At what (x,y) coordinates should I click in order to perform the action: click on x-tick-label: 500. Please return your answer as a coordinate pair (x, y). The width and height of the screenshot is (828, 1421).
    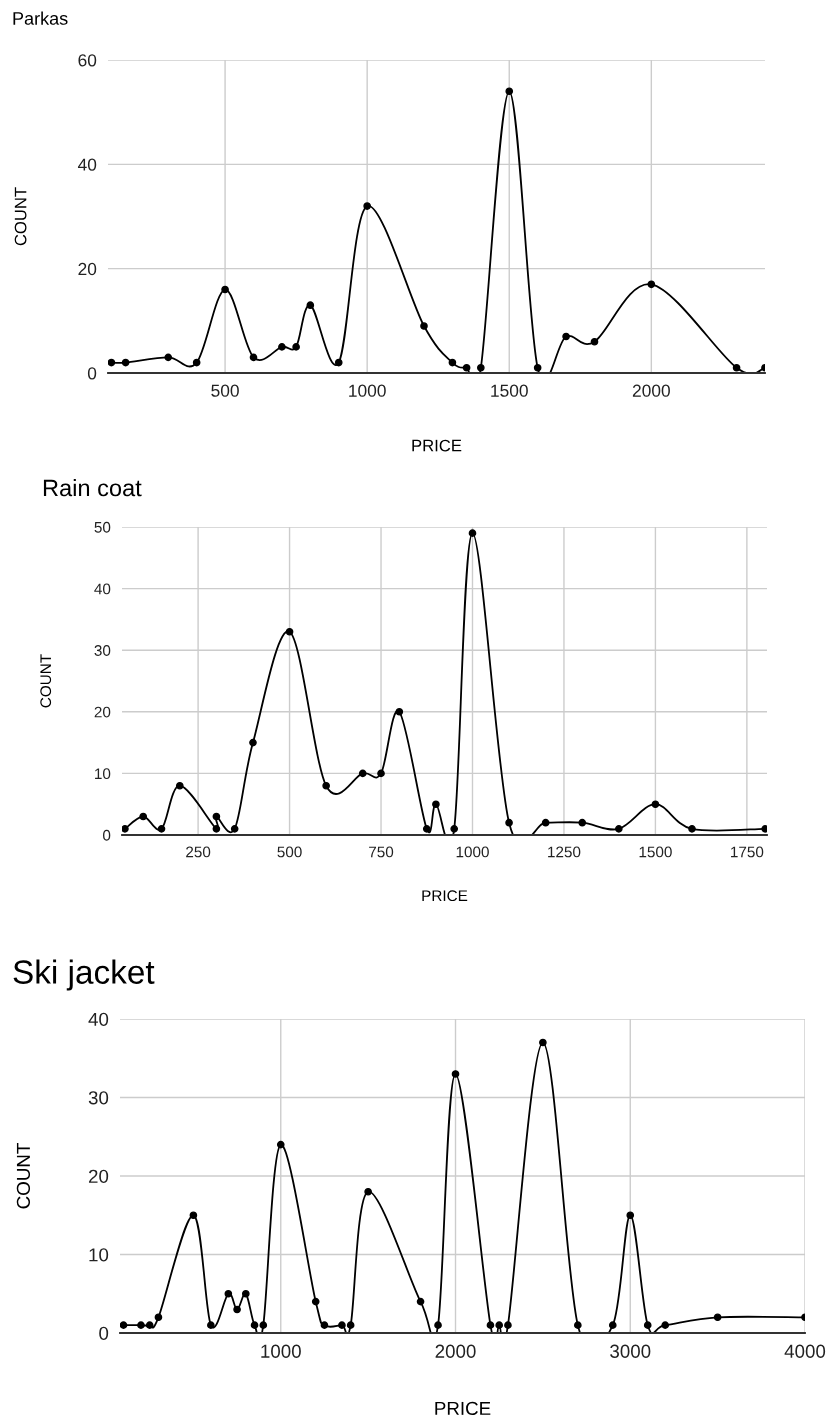
    Looking at the image, I should click on (289, 852).